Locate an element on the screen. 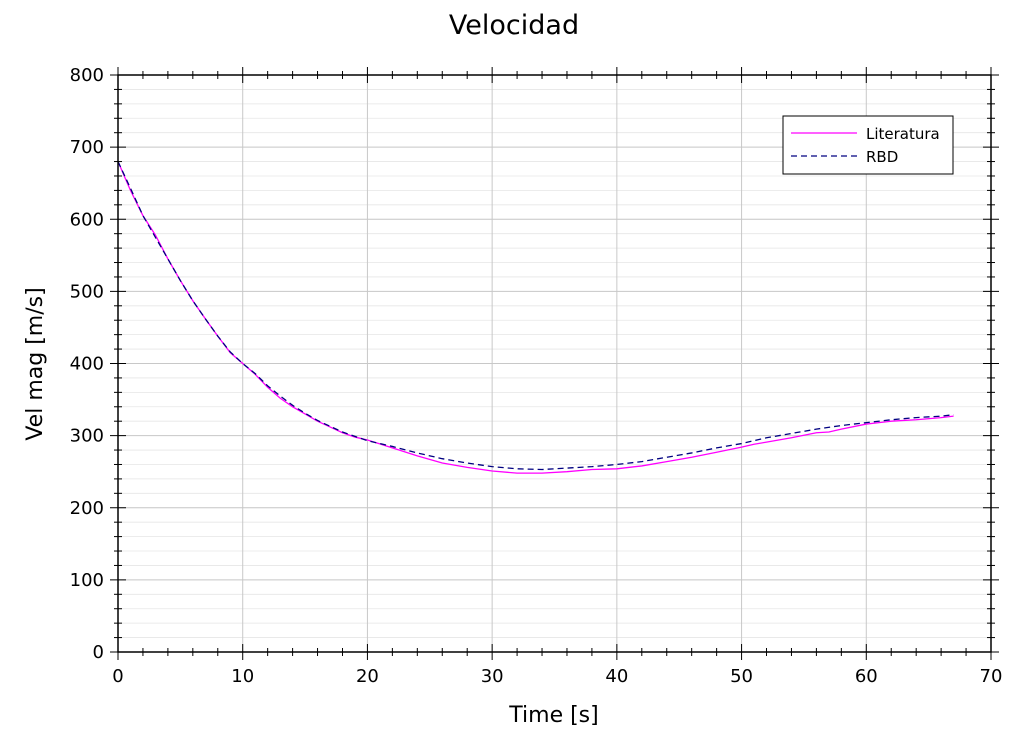 This screenshot has height=746, width=1028. y-tick-label: 600 is located at coordinates (87, 219).